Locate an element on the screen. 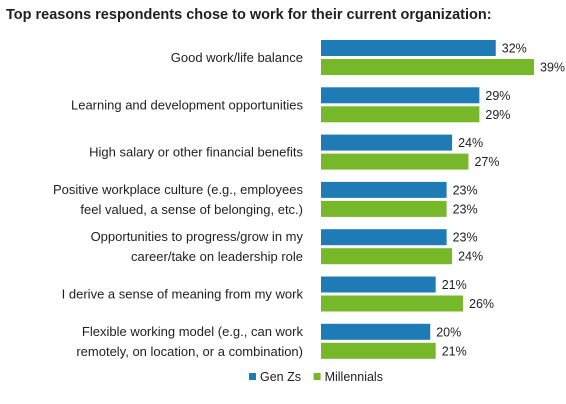 The height and width of the screenshot is (404, 566). data-label: 32% is located at coordinates (514, 49).